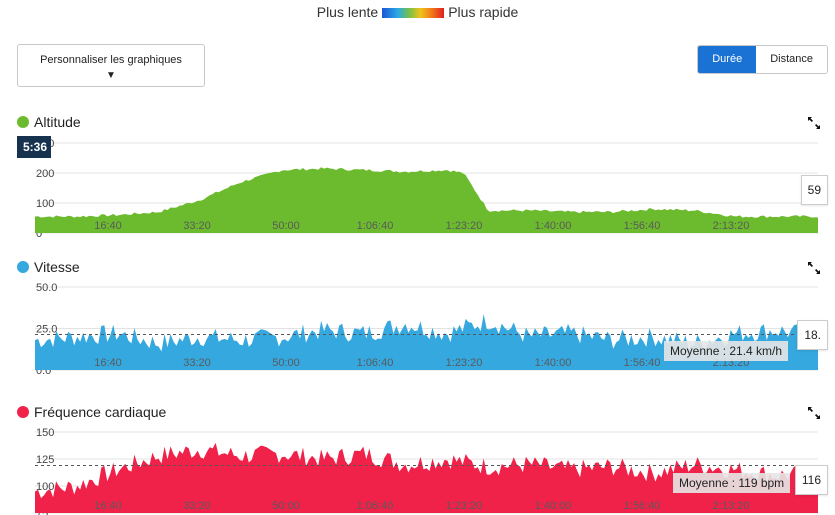 Image resolution: width=835 pixels, height=515 pixels. I want to click on duration-toggle-button: Durée, so click(727, 59).